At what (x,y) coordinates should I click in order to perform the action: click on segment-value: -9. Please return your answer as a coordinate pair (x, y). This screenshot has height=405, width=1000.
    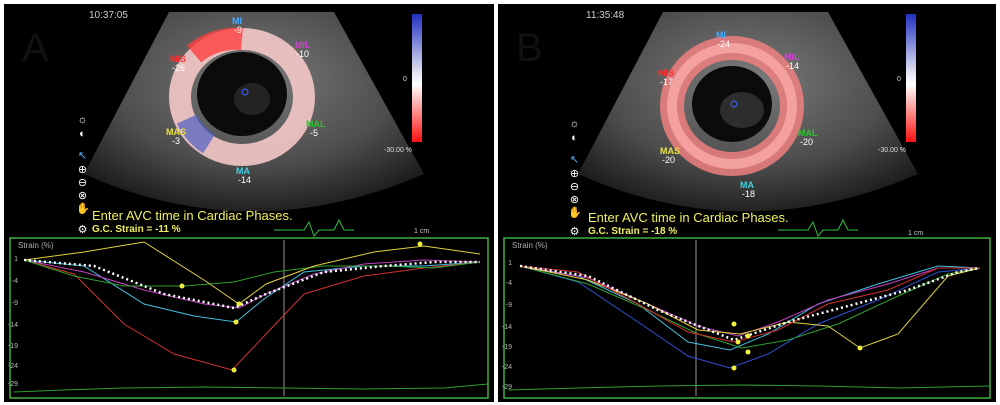
    Looking at the image, I should click on (238, 30).